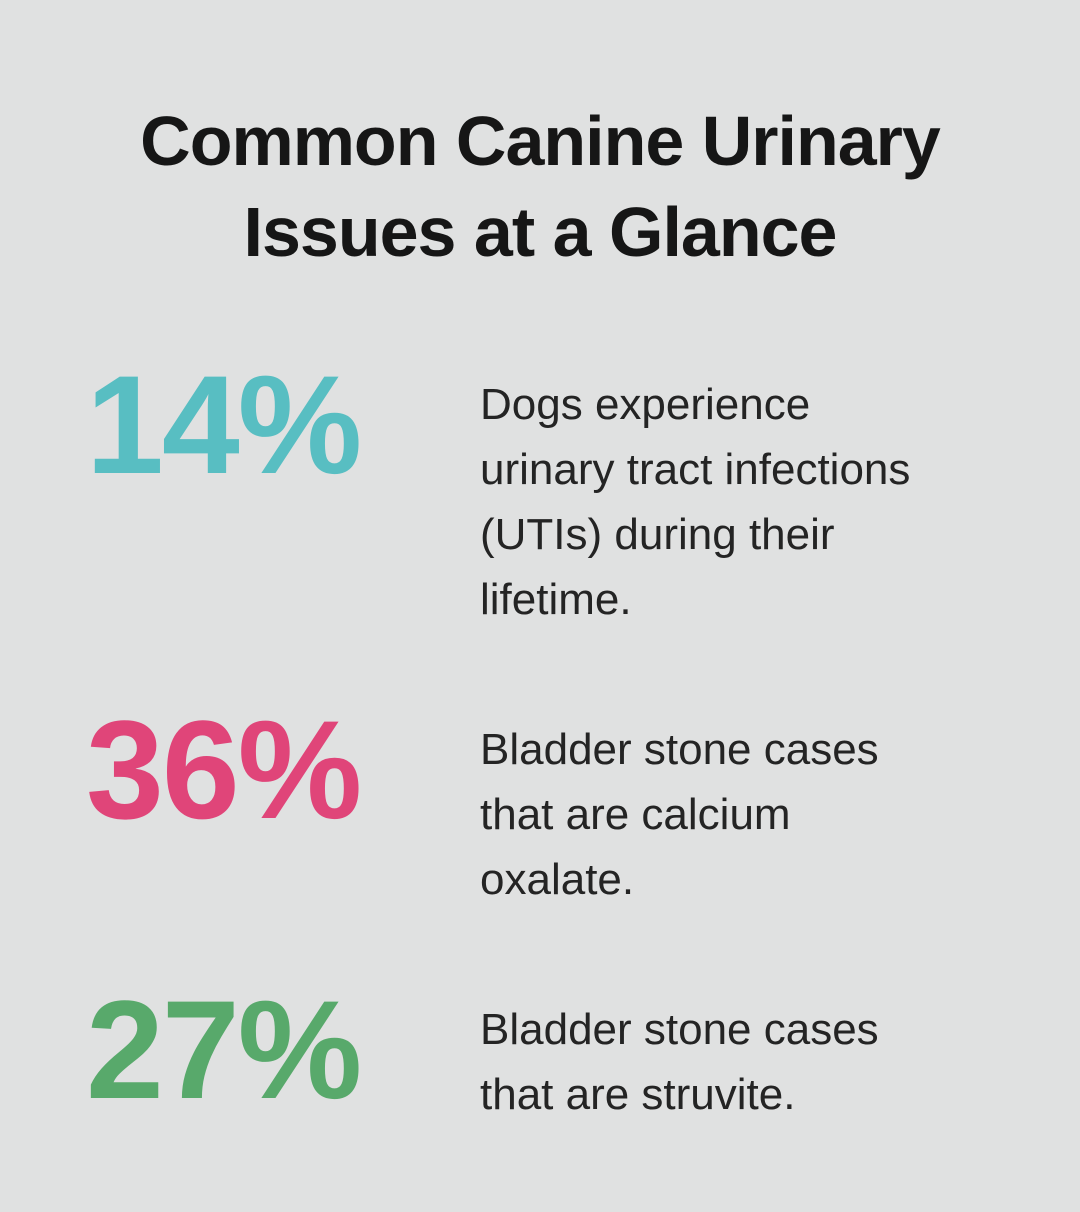 The width and height of the screenshot is (1080, 1212). What do you see at coordinates (540, 141) in the screenshot?
I see `page-title-line-1: Common Canine Urinary` at bounding box center [540, 141].